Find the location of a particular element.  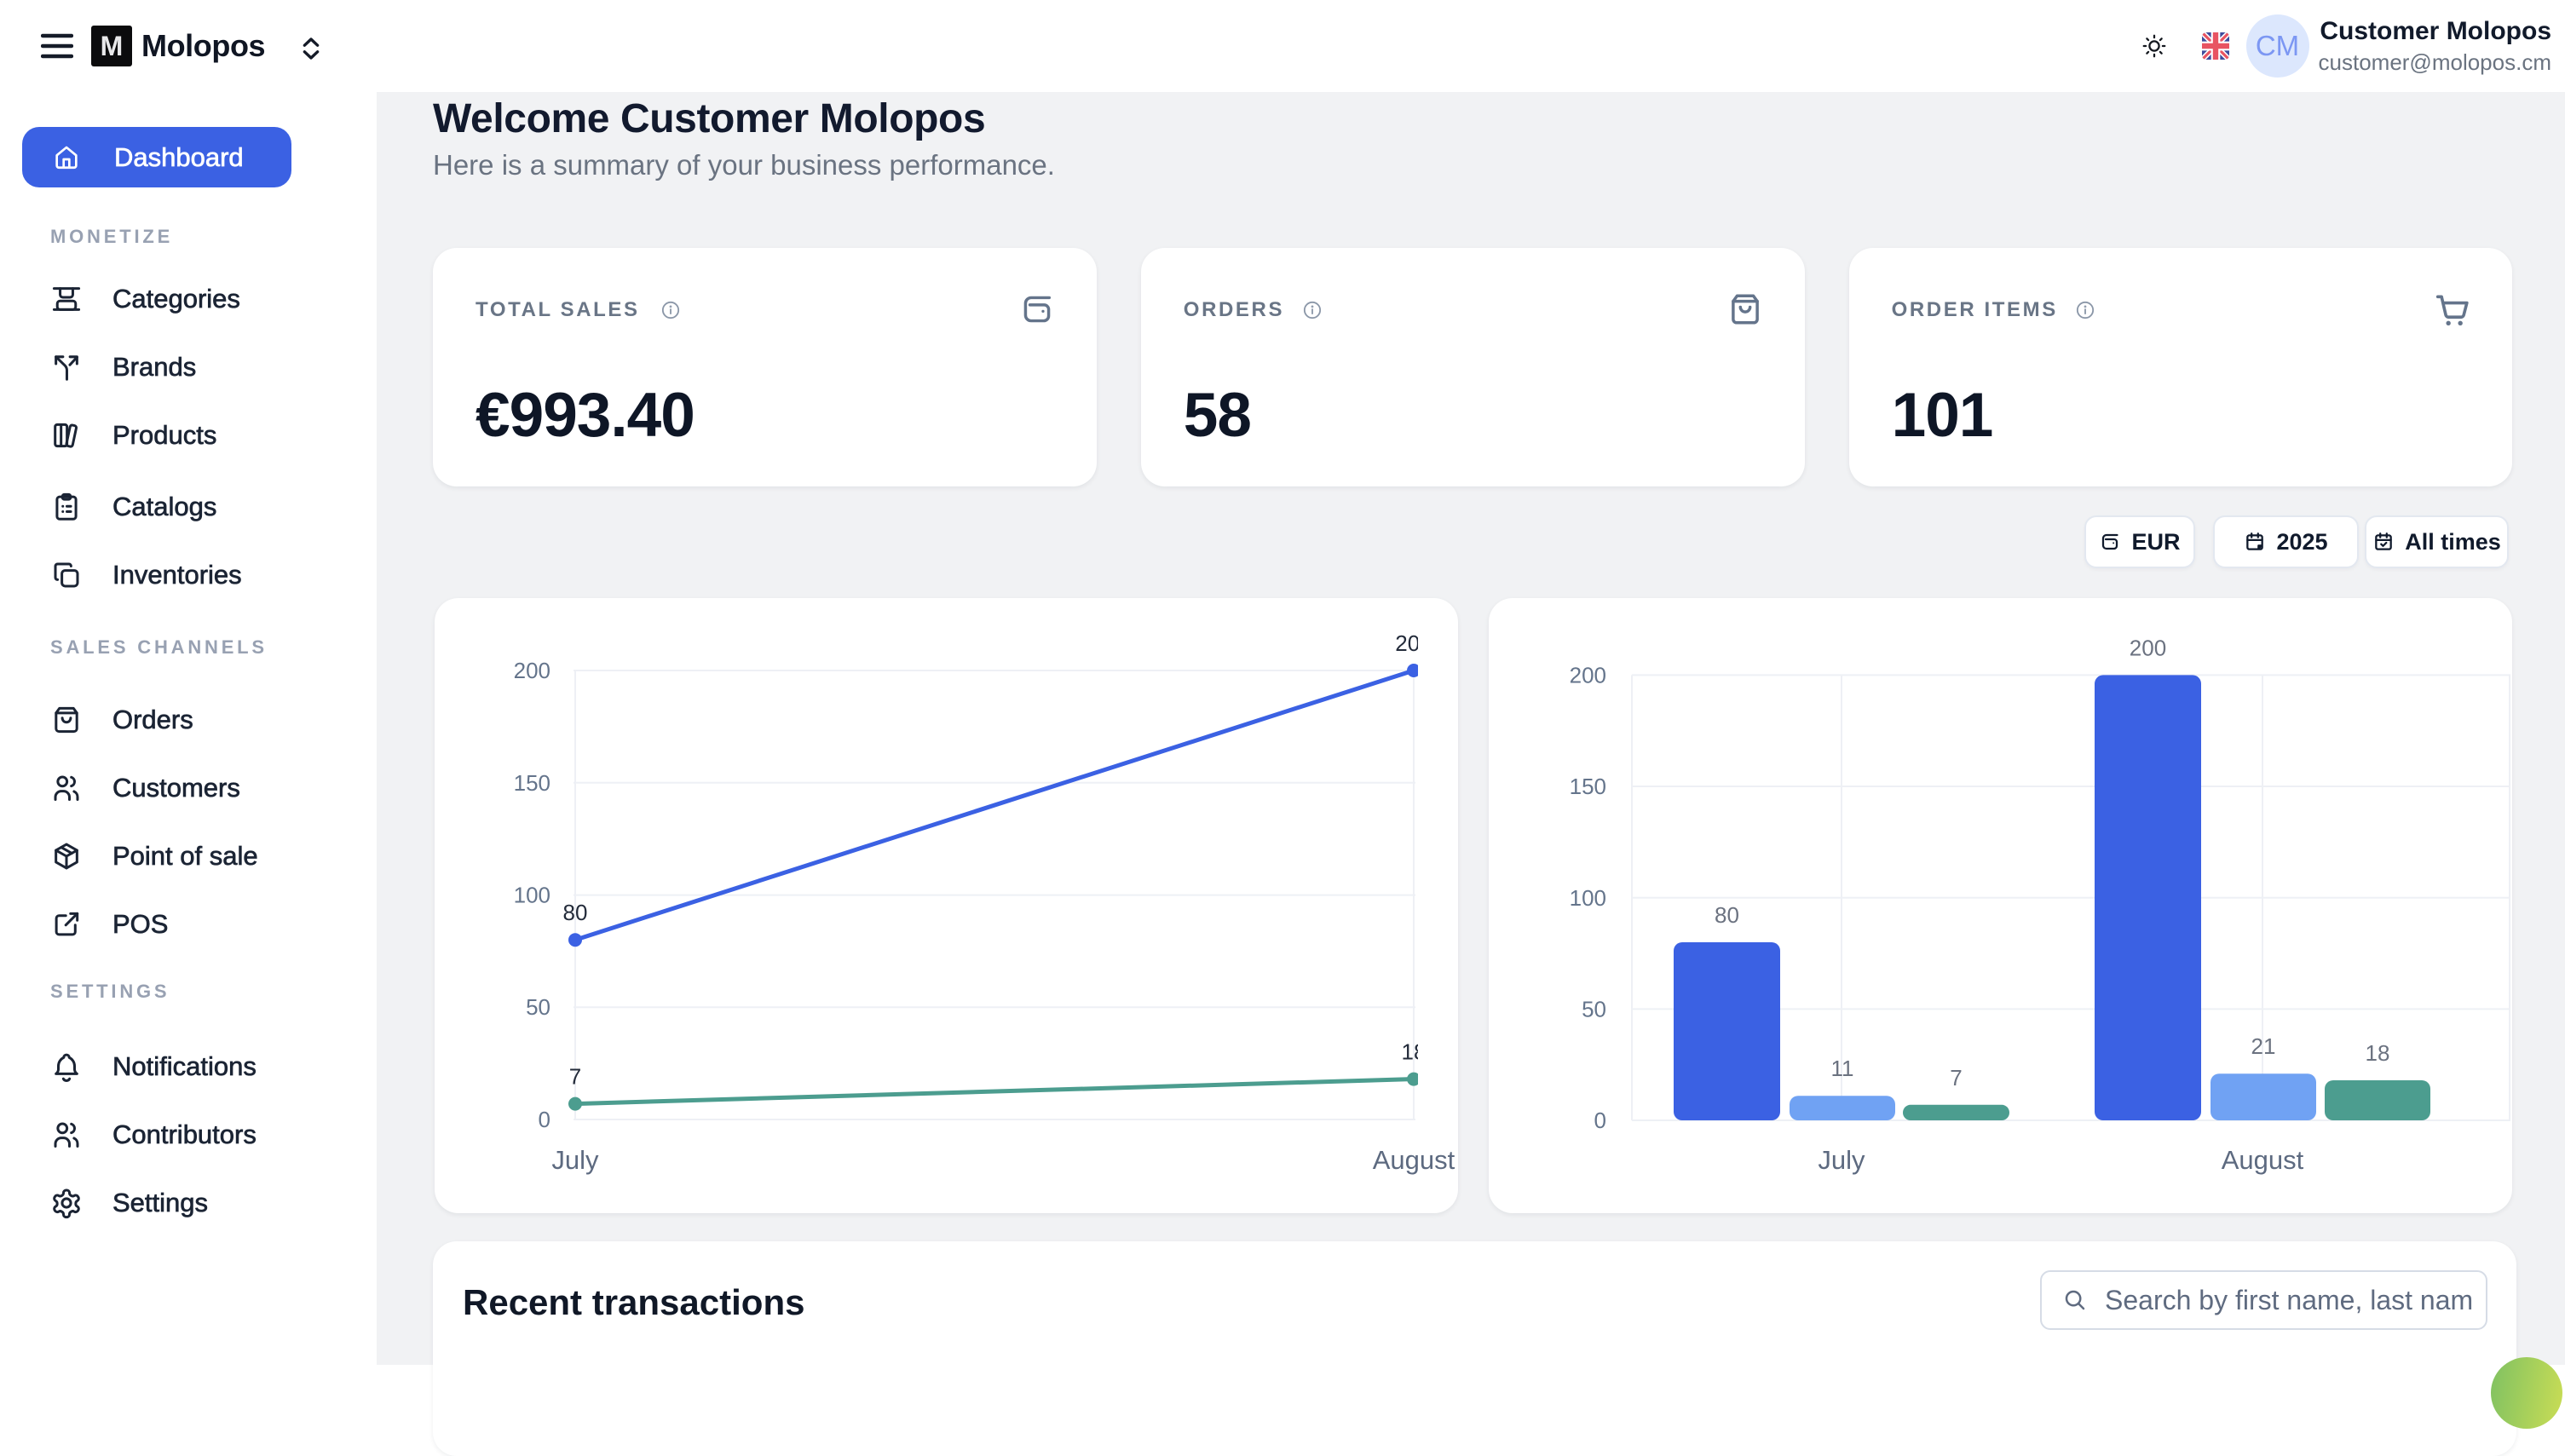

svg-text: 11 is located at coordinates (1842, 1068).